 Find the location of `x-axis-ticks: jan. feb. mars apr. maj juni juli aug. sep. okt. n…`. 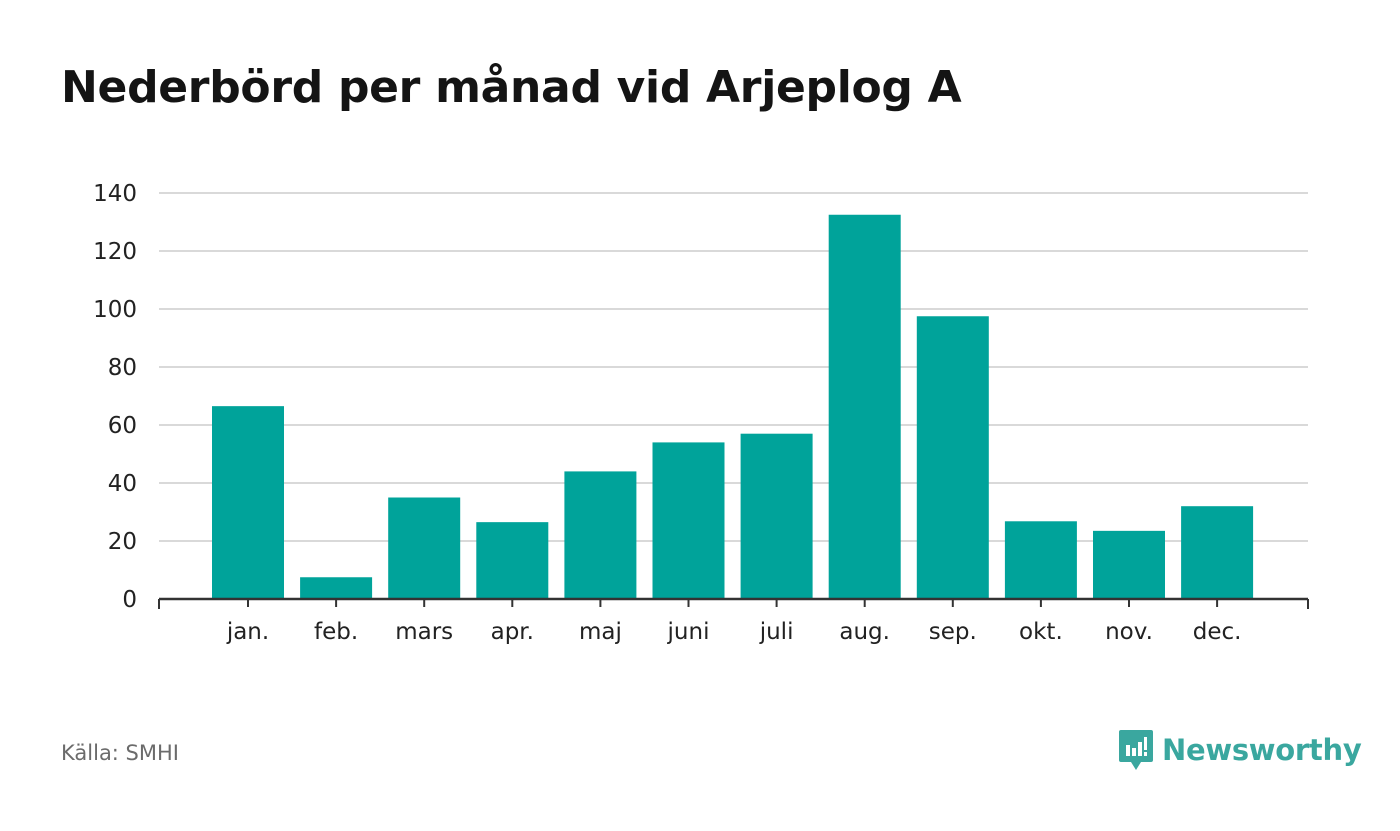

x-axis-ticks: jan. feb. mars apr. maj juni juli aug. sep. okt. n… is located at coordinates (734, 622).